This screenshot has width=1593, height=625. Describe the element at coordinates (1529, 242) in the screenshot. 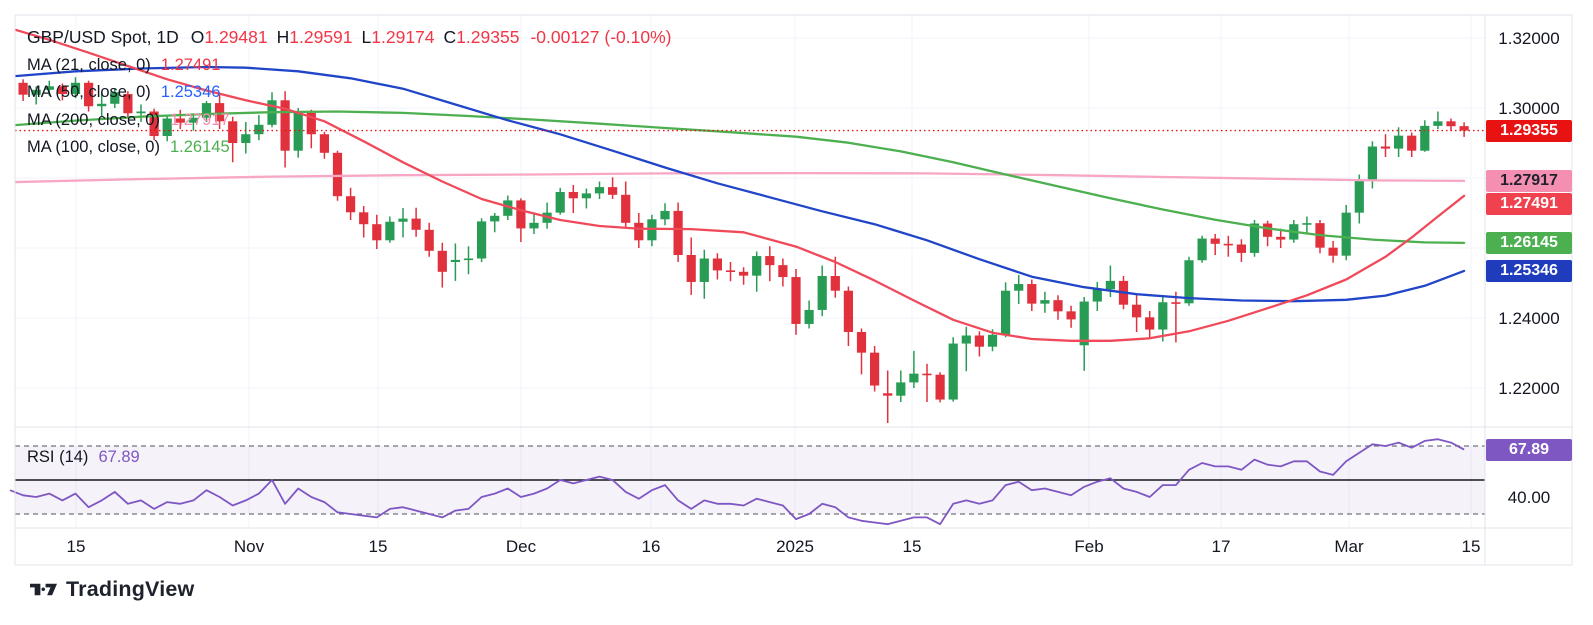

I see `price-badge: 1.26145` at that location.